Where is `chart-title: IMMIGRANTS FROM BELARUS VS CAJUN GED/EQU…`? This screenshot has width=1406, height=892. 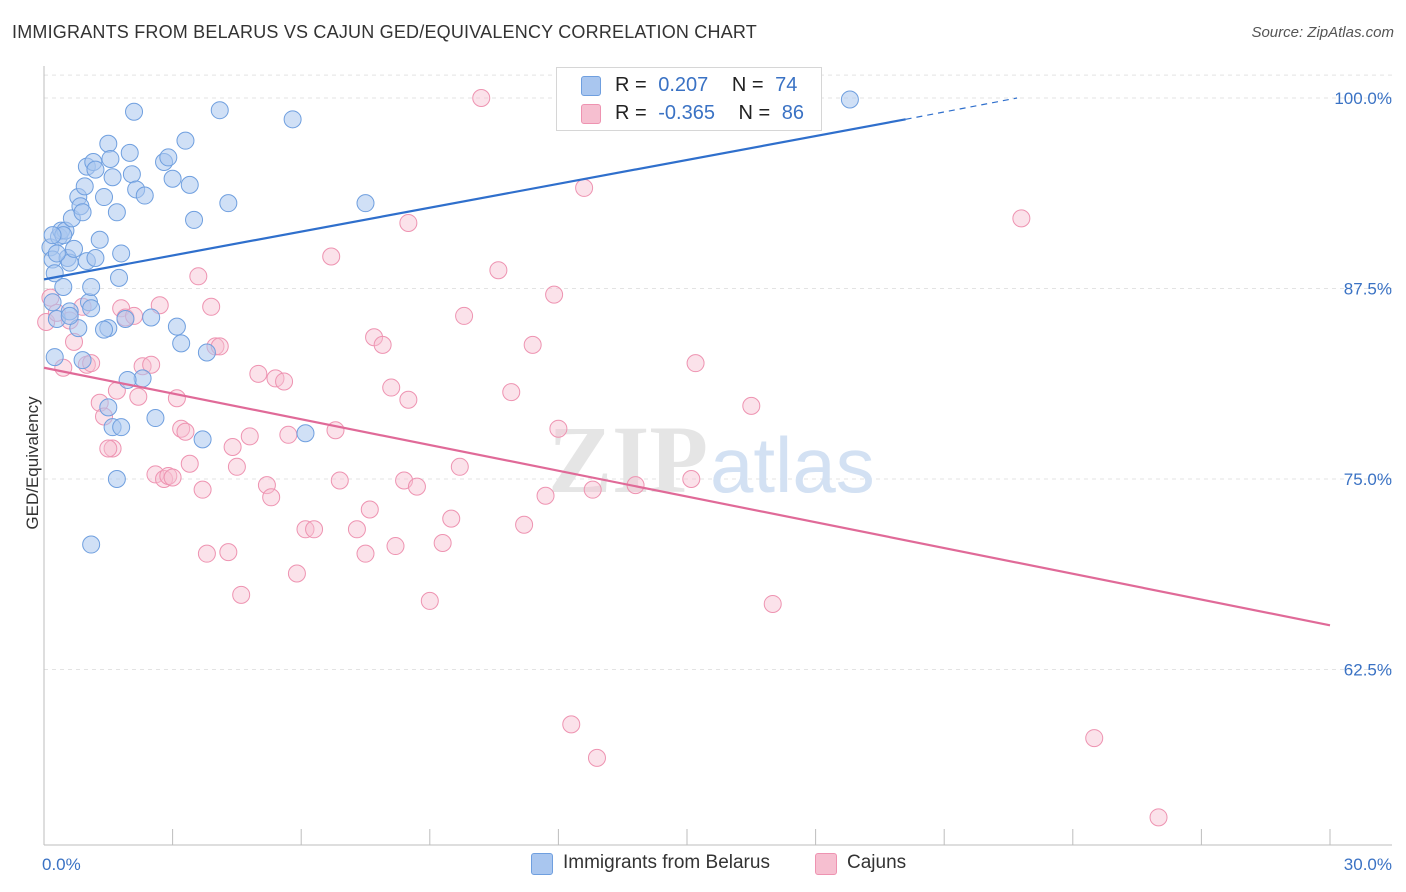 chart-title: IMMIGRANTS FROM BELARUS VS CAJUN GED/EQU… is located at coordinates (384, 32).